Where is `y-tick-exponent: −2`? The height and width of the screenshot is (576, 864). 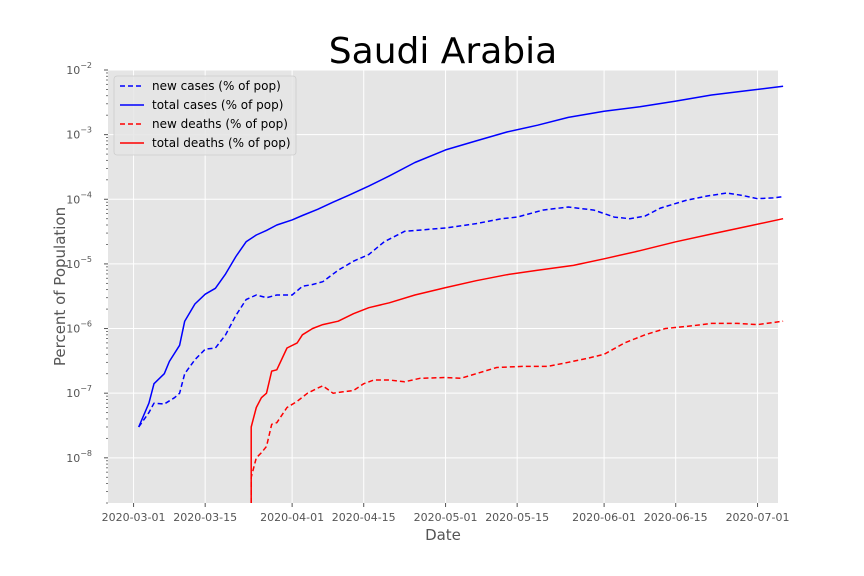
y-tick-exponent: −2 is located at coordinates (86, 65).